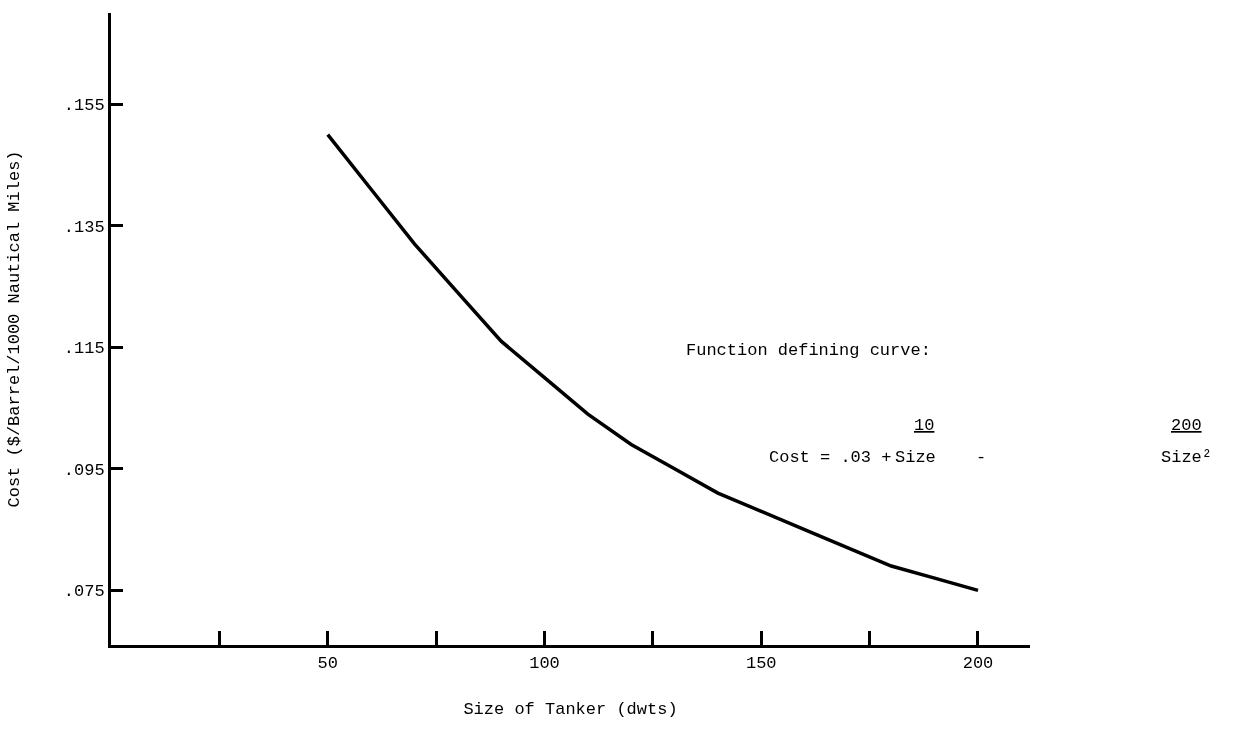  I want to click on y-tick-label: .155, so click(84, 106).